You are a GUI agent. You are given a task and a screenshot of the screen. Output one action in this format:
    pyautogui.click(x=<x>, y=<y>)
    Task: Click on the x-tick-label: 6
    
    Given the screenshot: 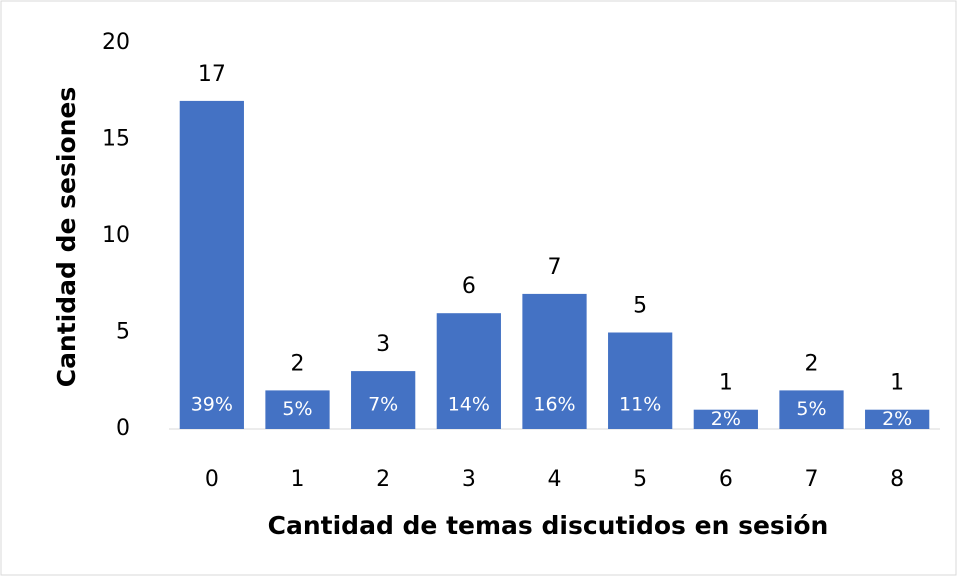 What is the action you would take?
    pyautogui.click(x=726, y=479)
    